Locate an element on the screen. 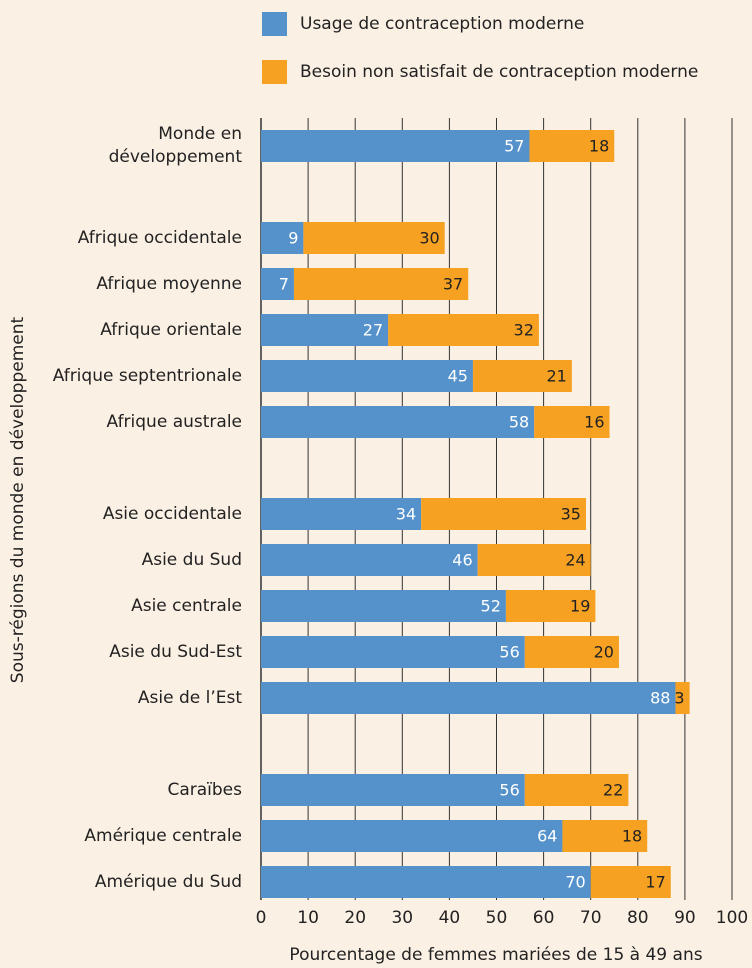 This screenshot has height=968, width=752. data-label: 30 is located at coordinates (429, 238).